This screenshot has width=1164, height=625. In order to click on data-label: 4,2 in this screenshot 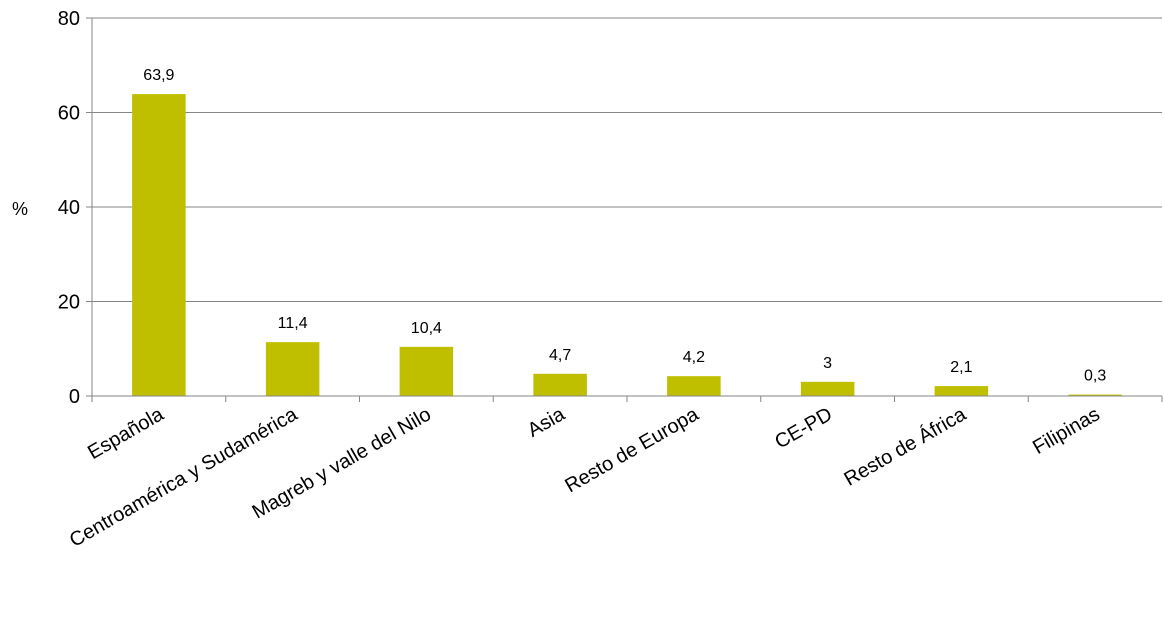, I will do `click(694, 357)`.